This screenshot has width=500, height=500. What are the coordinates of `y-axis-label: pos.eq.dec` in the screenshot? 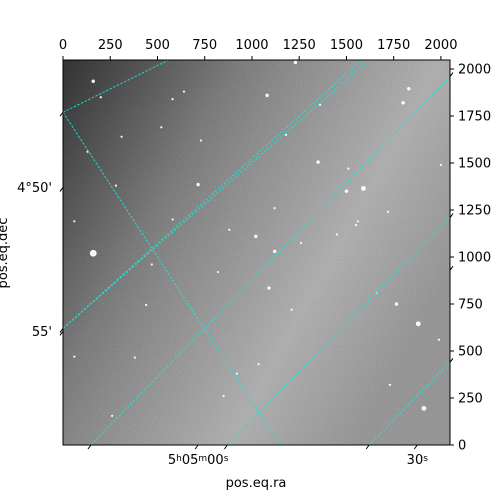 It's located at (5, 253).